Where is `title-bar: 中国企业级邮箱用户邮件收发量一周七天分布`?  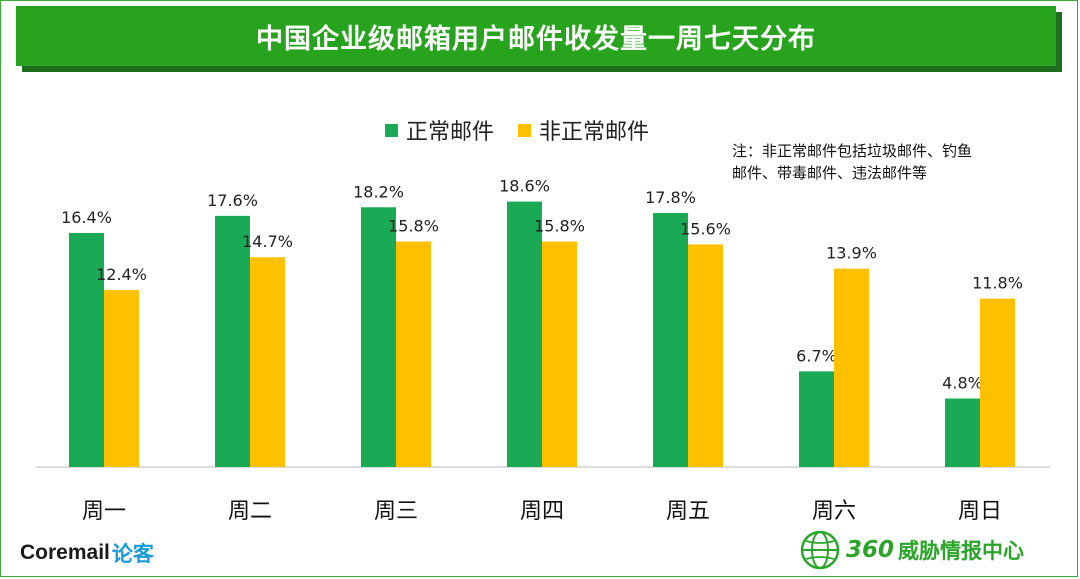 title-bar: 中国企业级邮箱用户邮件收发量一周七天分布 is located at coordinates (536, 36).